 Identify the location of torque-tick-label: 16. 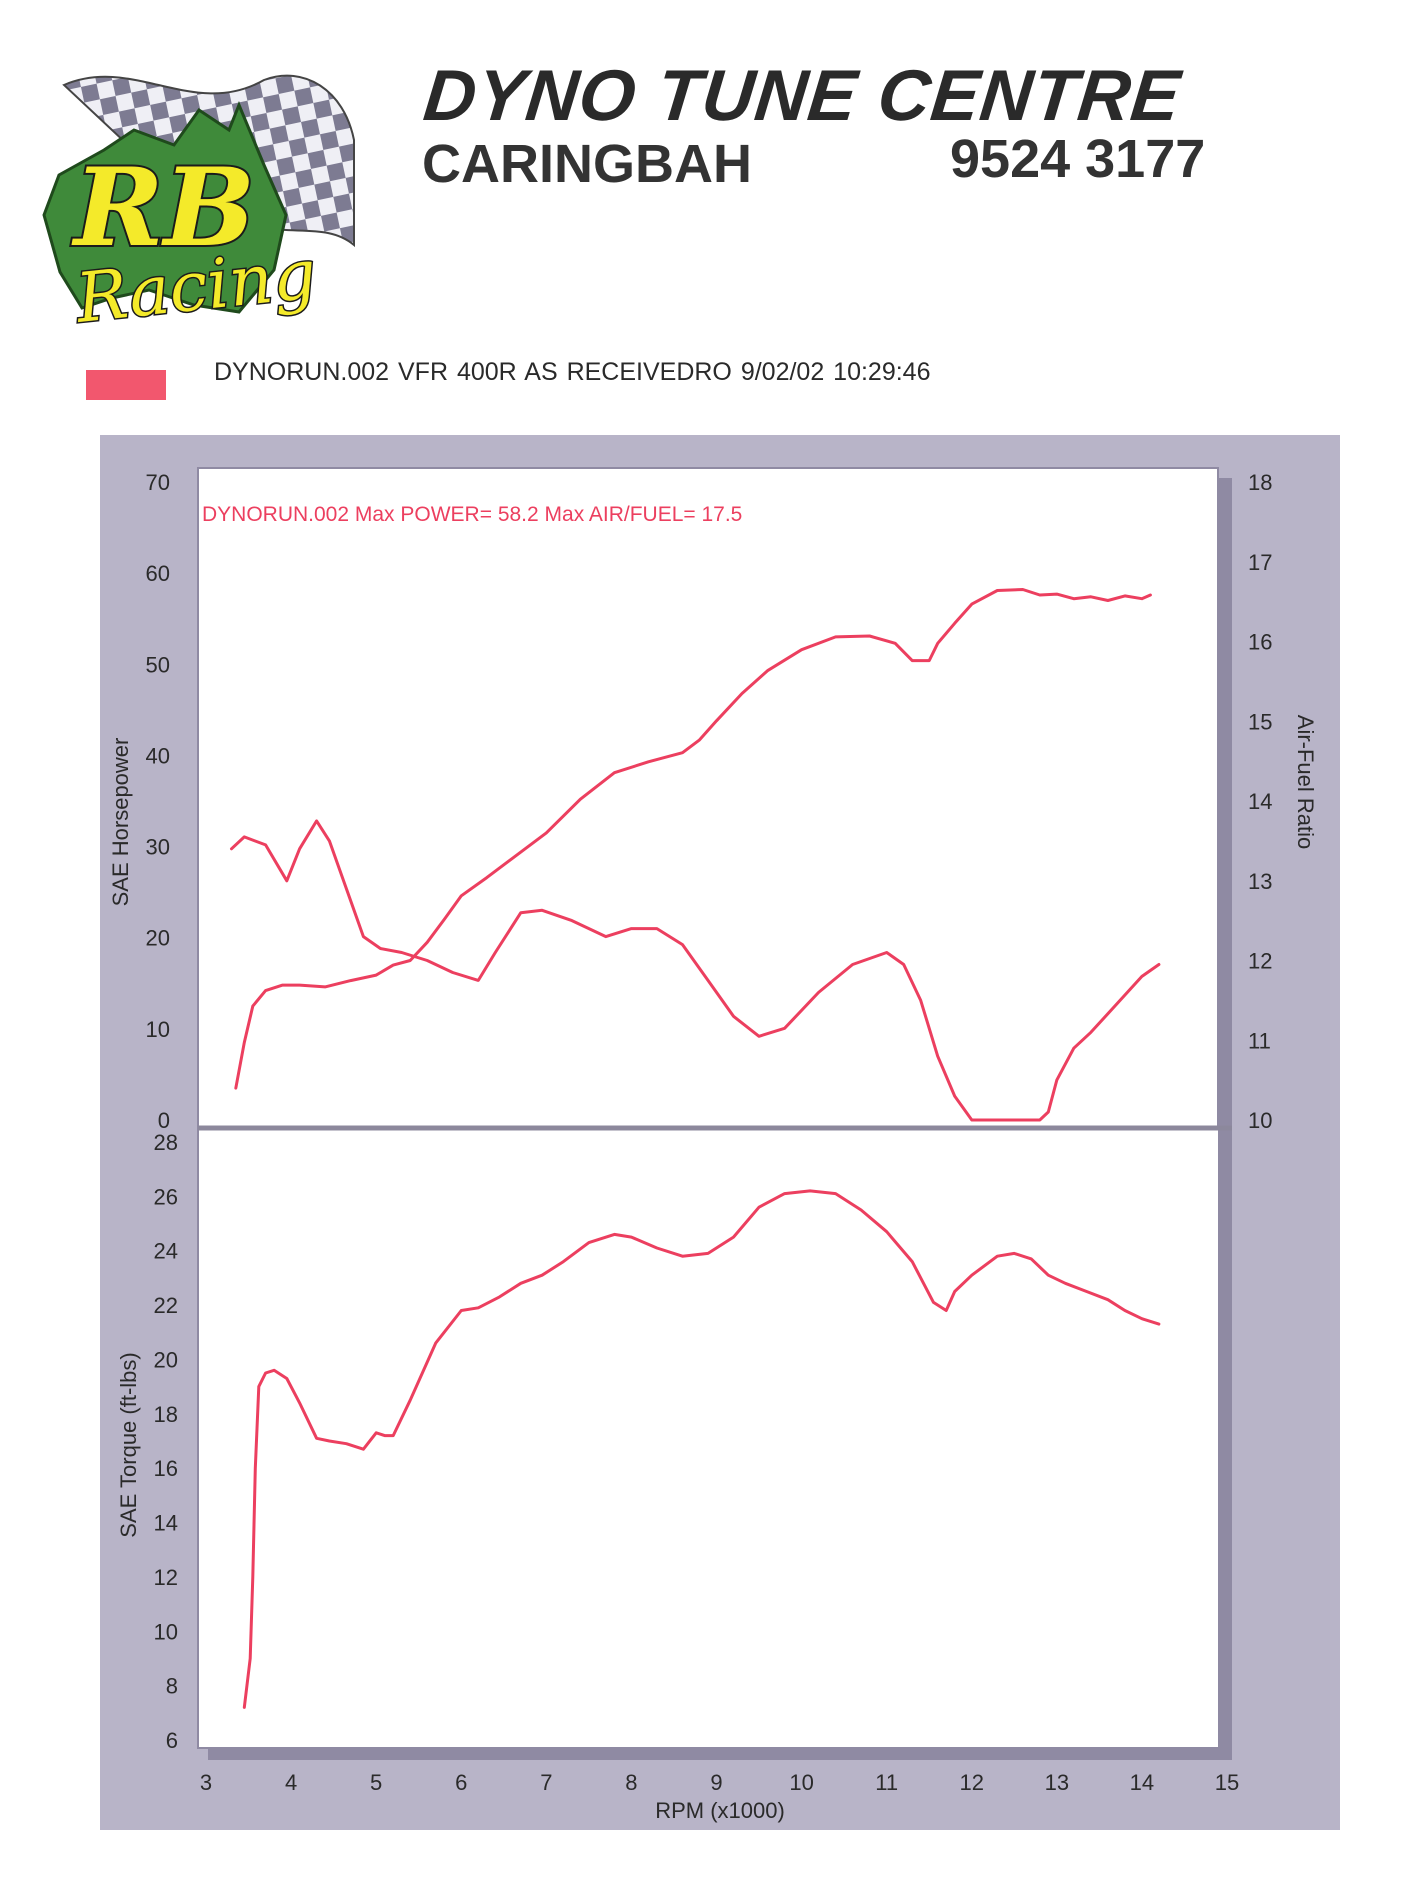
(166, 1468).